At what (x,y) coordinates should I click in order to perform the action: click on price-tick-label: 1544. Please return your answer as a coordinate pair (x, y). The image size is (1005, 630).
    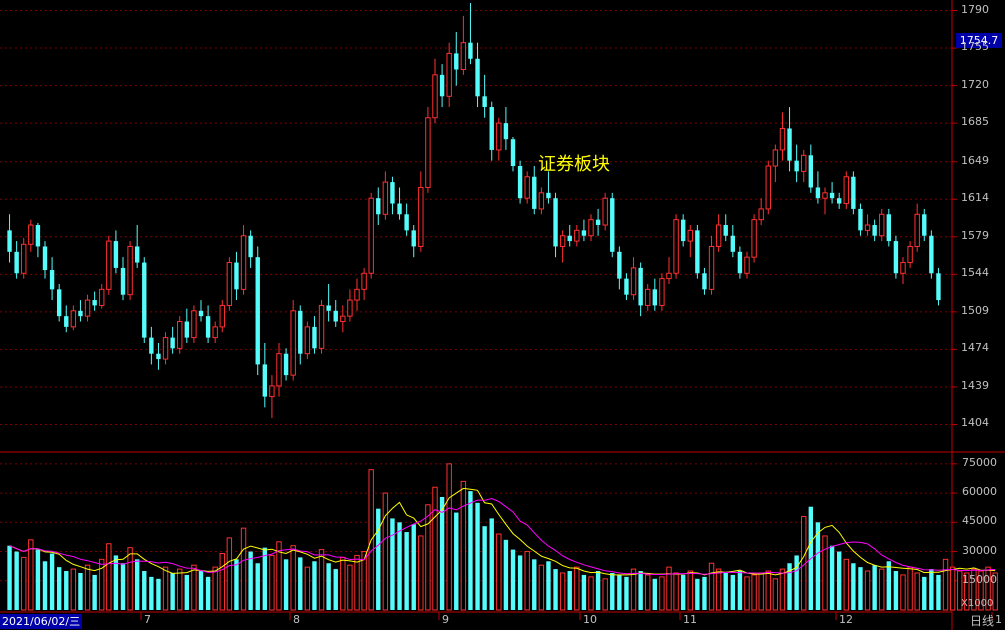
    Looking at the image, I should click on (975, 273).